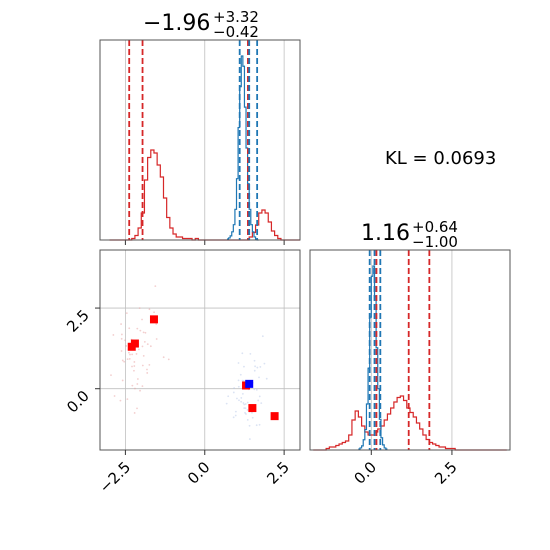  Describe the element at coordinates (385, 233) in the screenshot. I see `title-param2-main: 1.16` at that location.